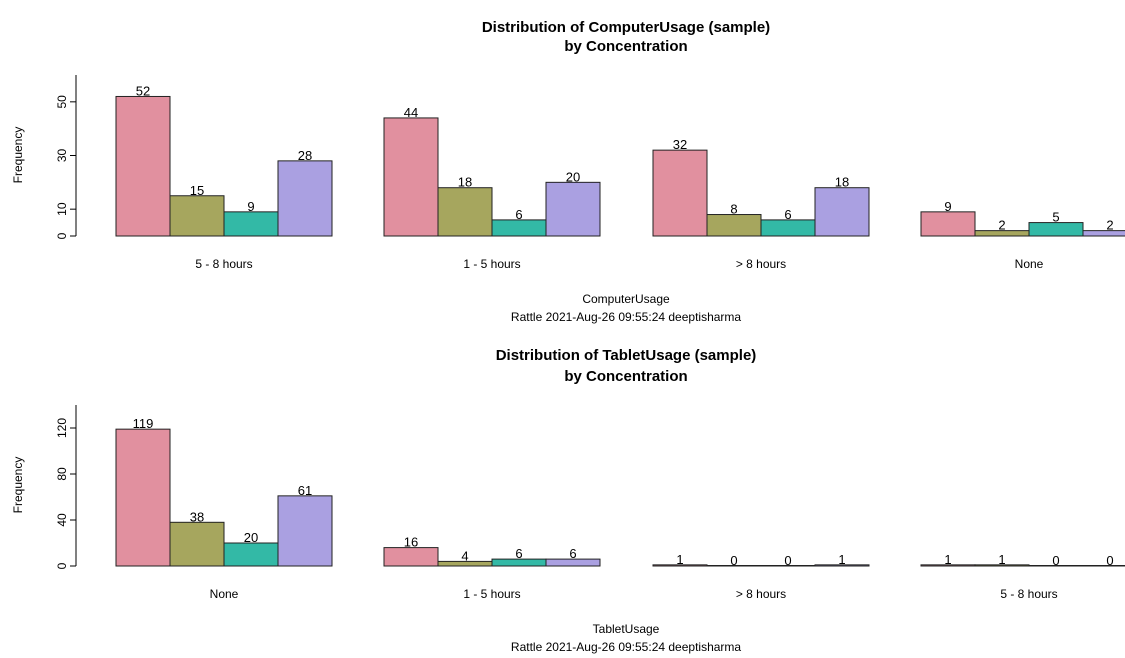  Describe the element at coordinates (626, 355) in the screenshot. I see `chart-title-line1: Distribution of TabletUsage (sample)` at that location.